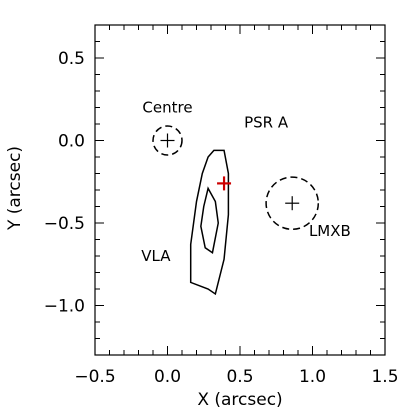  What do you see at coordinates (71, 59) in the screenshot?
I see `y-tick-label: 0.5` at bounding box center [71, 59].